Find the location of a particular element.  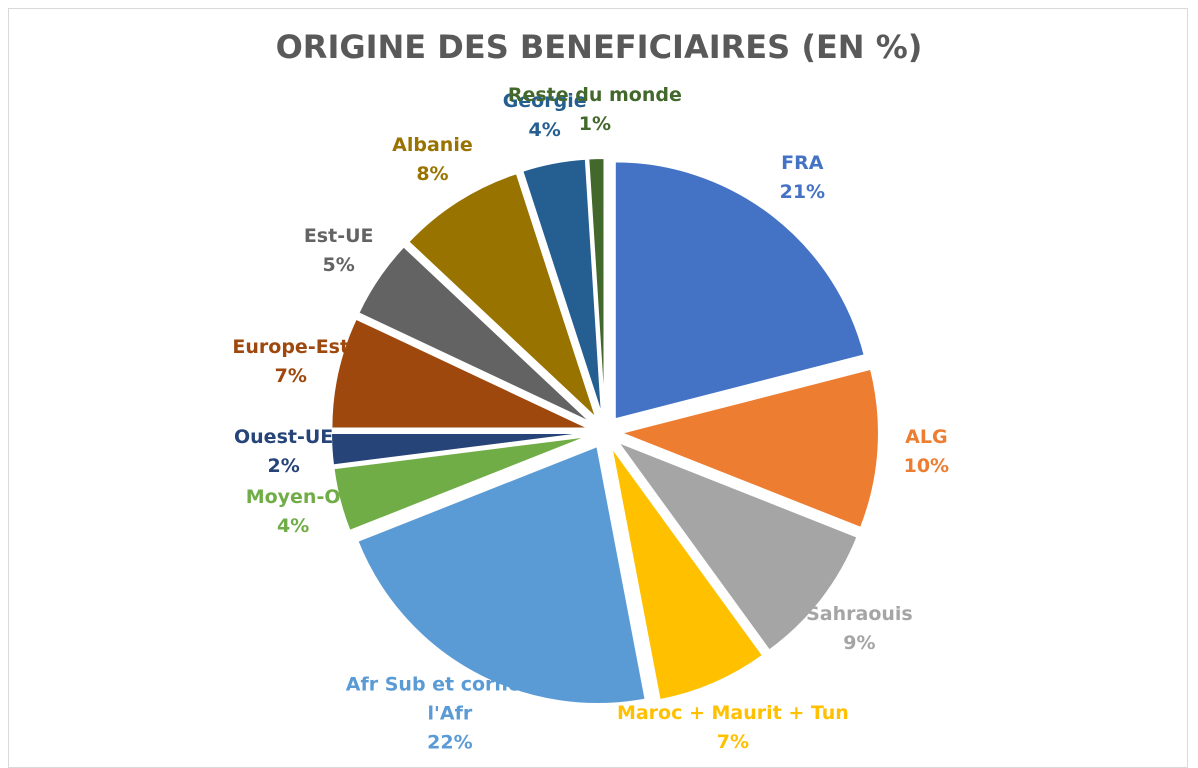

chart-title: ORIGINE DES BENEFICIAIRES (EN %) is located at coordinates (599, 47).